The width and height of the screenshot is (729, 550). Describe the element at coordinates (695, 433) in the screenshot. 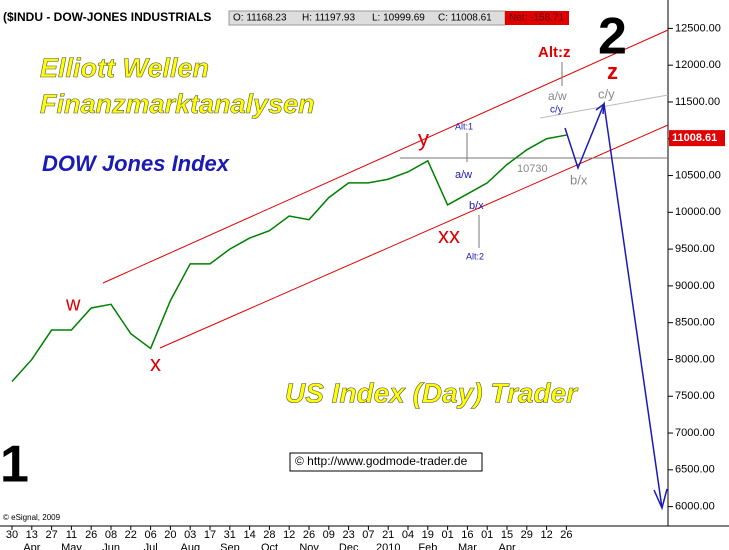

I see `y-tick-label: 7000.00` at that location.